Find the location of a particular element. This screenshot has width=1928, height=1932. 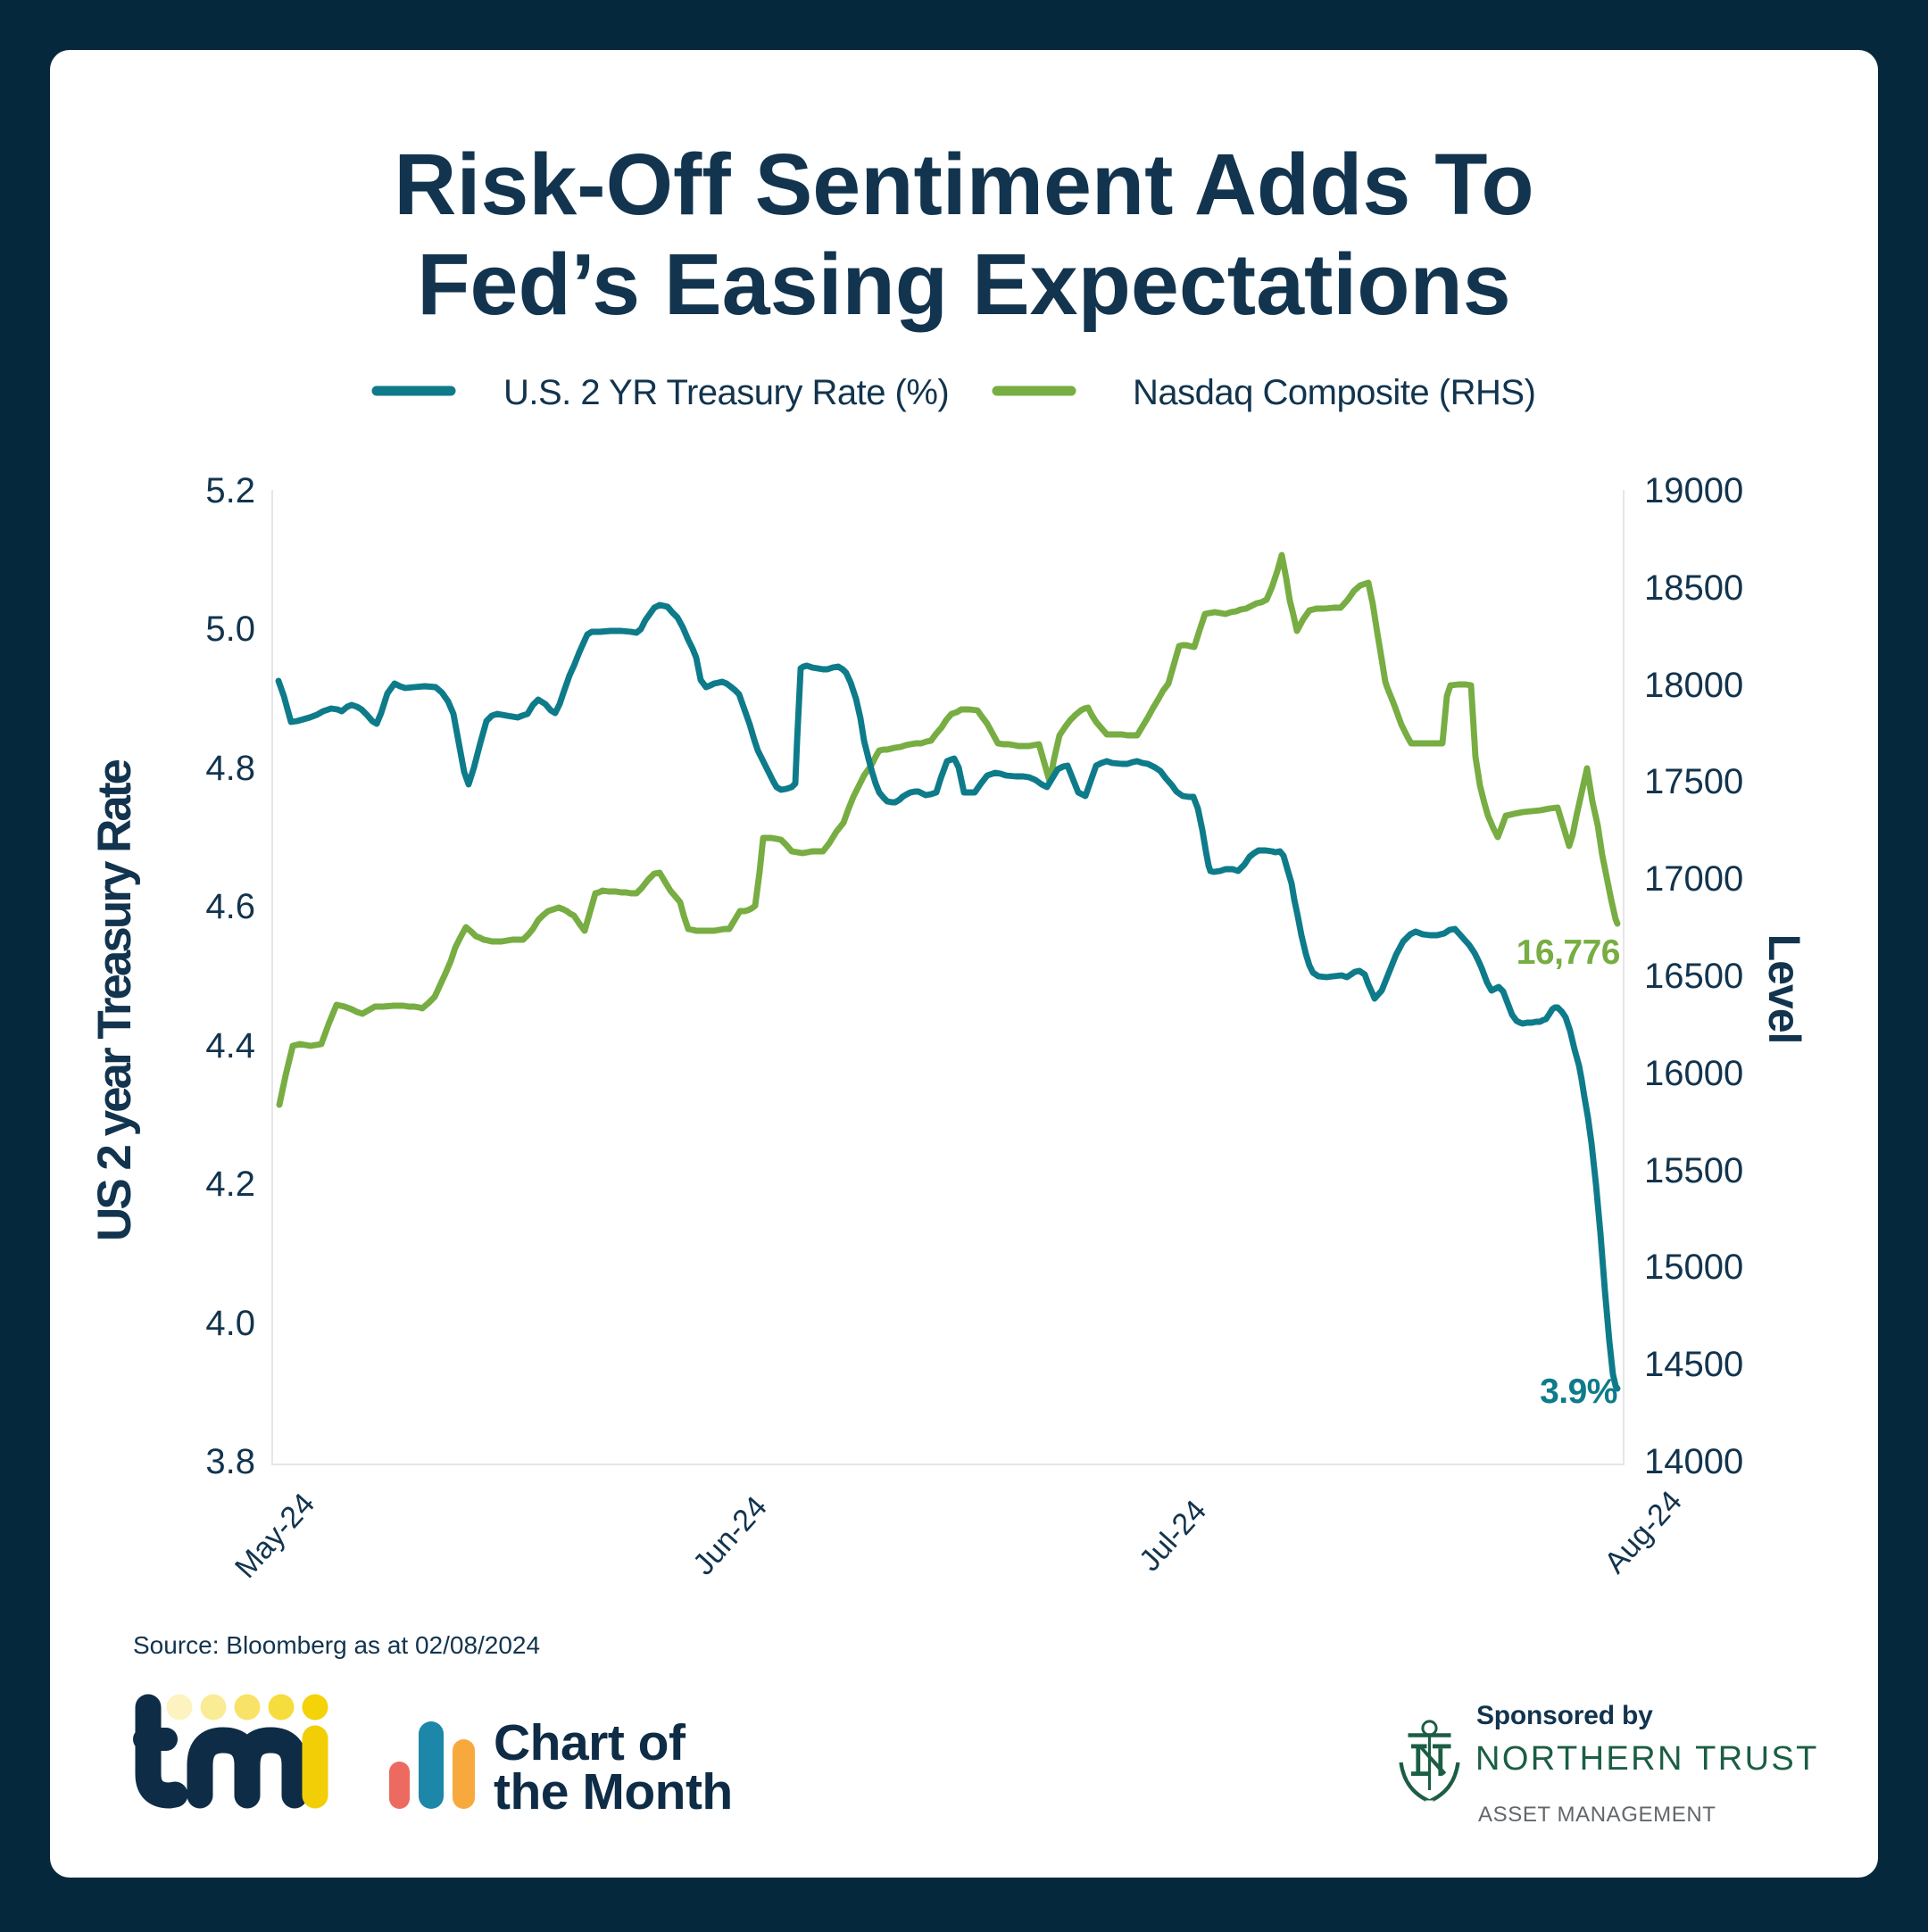

svg-text: 18500 is located at coordinates (1693, 588).